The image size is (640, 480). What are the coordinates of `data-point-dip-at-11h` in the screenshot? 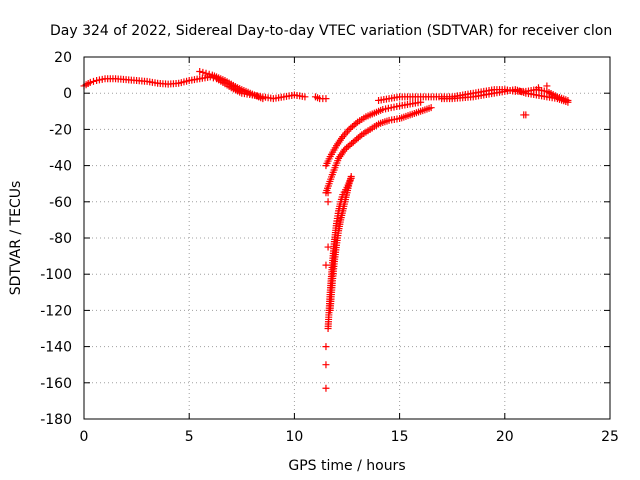 It's located at (326, 99).